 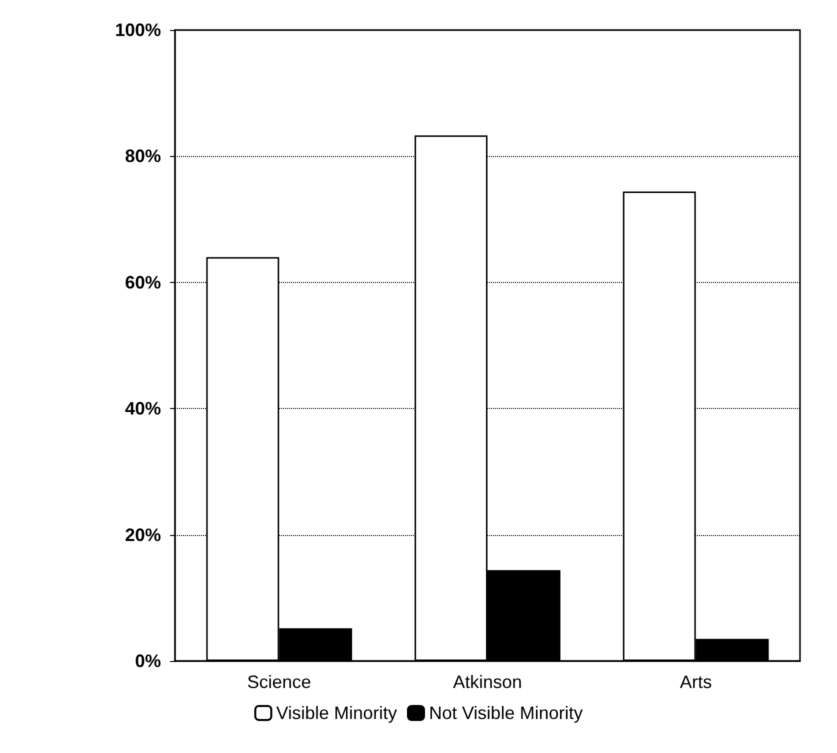 I want to click on y-tick-label: 80%, so click(x=142, y=156).